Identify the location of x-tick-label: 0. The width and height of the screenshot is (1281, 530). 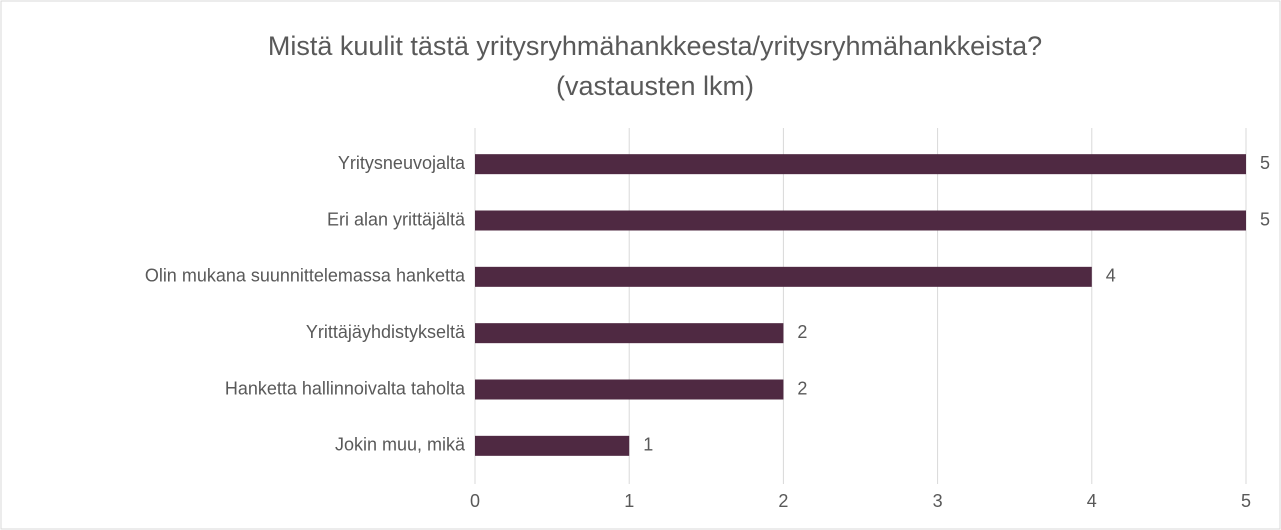
(475, 501).